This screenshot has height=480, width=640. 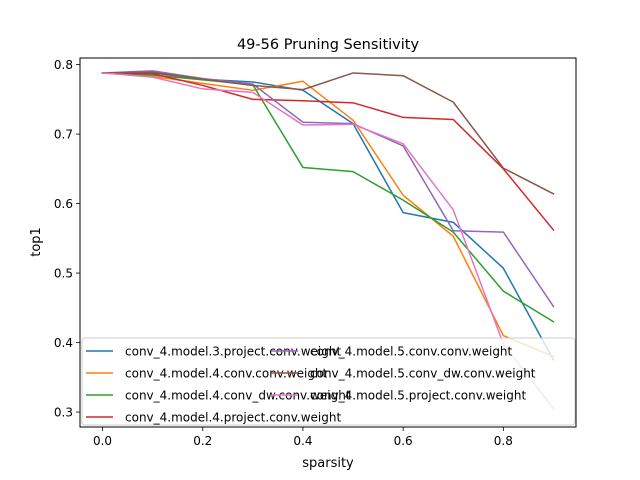 I want to click on x-tick-label: 0.0, so click(x=102, y=441).